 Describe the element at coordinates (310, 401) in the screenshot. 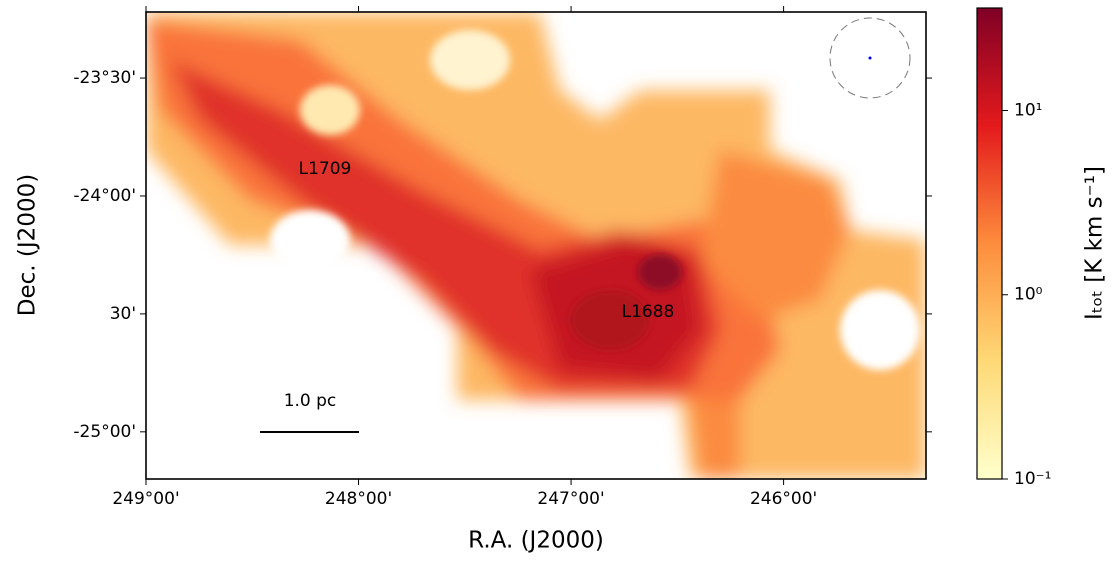

I see `scale-label: 1.0 pc` at that location.